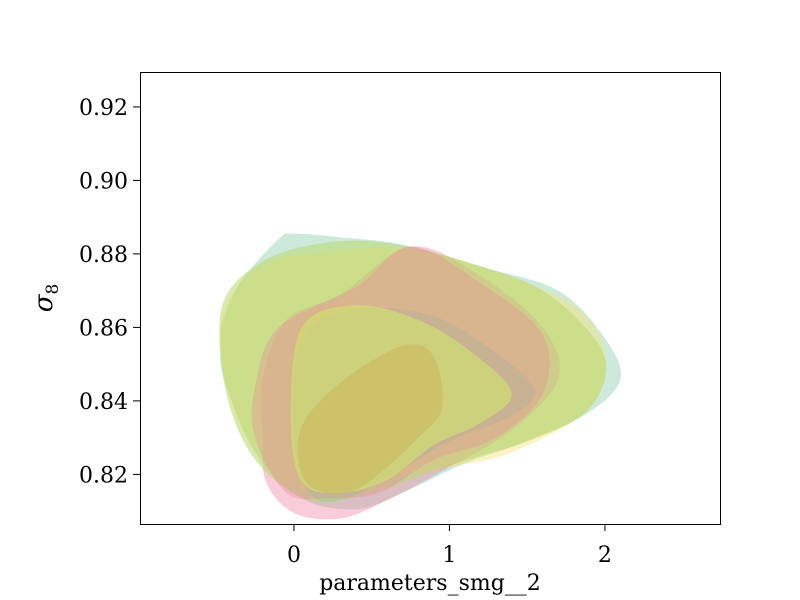  Describe the element at coordinates (103, 475) in the screenshot. I see `y-tick-label: 0.82` at that location.